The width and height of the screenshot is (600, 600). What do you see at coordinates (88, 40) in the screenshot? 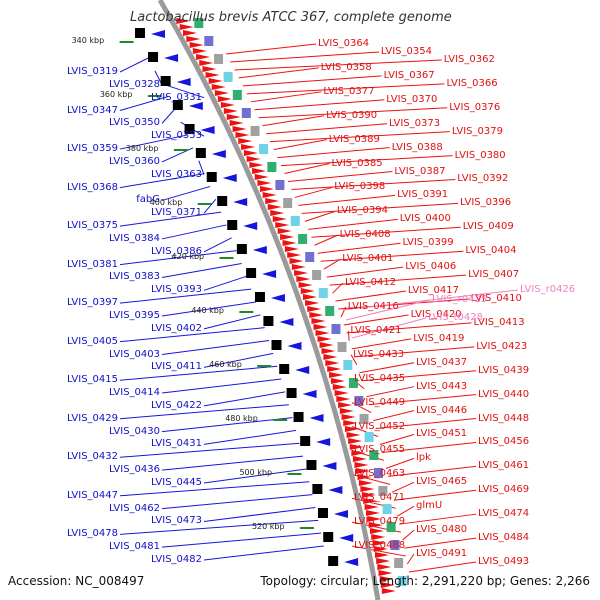
I see `scale-tick-label: 340 kbp` at bounding box center [88, 40].